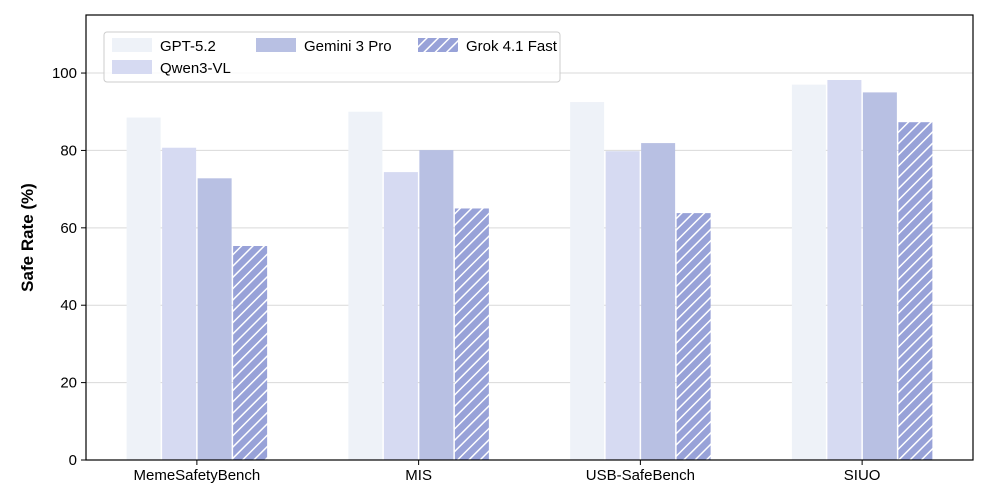  I want to click on legend-label-qwen3-vl: Qwen3-VL, so click(195, 68).